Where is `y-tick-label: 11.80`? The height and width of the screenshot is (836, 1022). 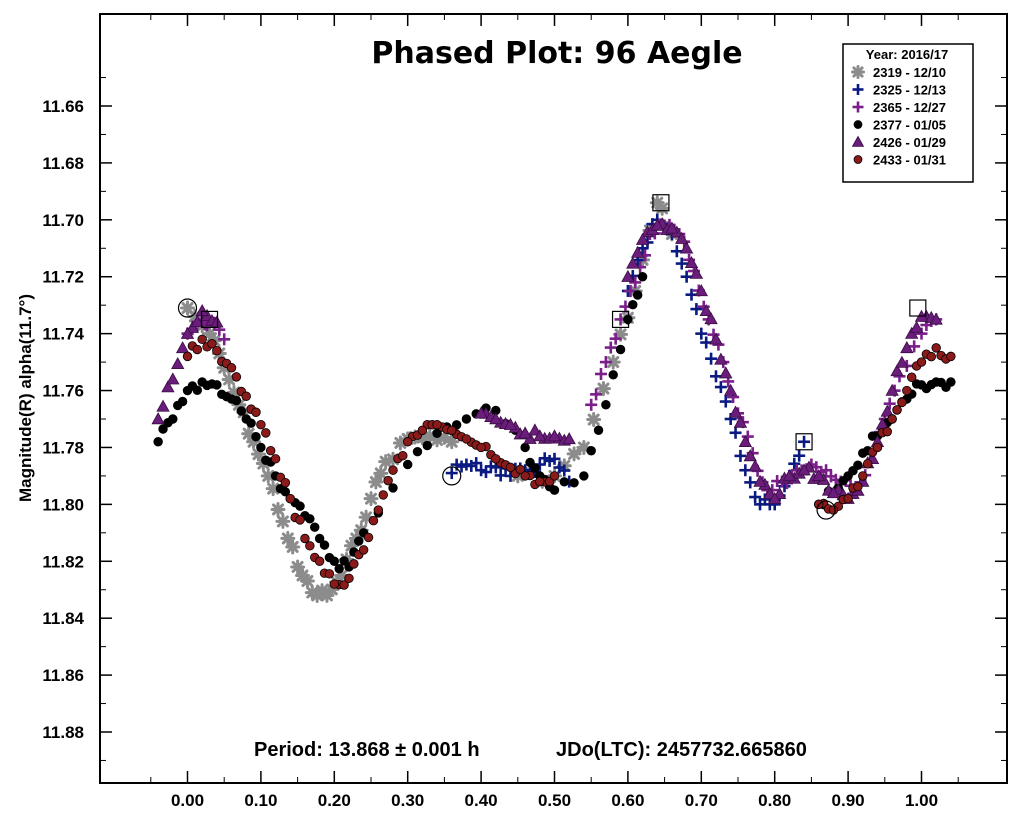
y-tick-label: 11.80 is located at coordinates (63, 504).